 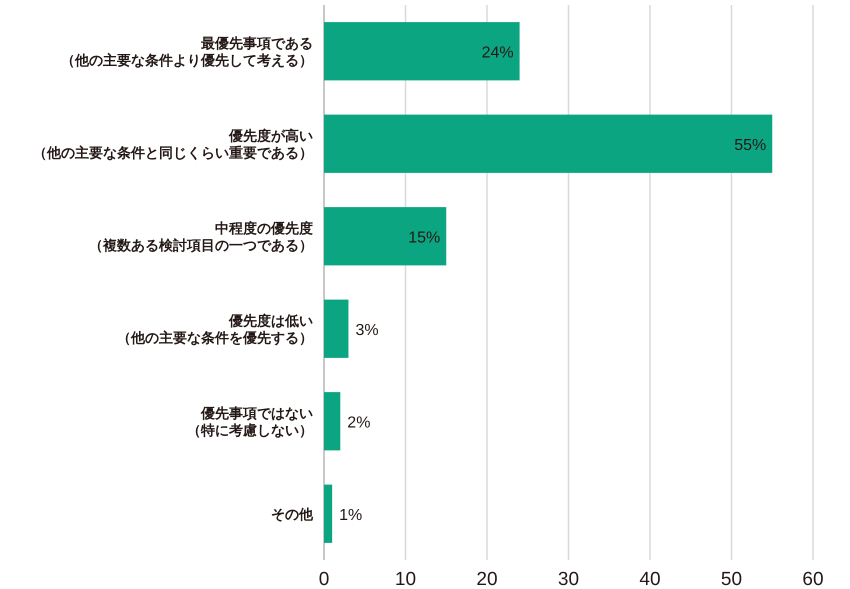 What do you see at coordinates (350, 515) in the screenshot?
I see `data-label: 1%` at bounding box center [350, 515].